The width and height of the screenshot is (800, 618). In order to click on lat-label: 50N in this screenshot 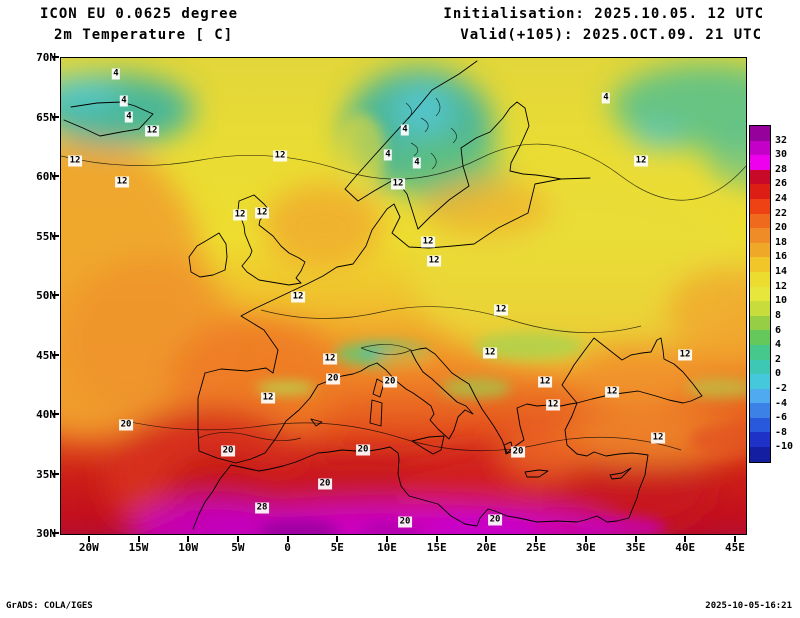, I will do `click(46, 295)`.